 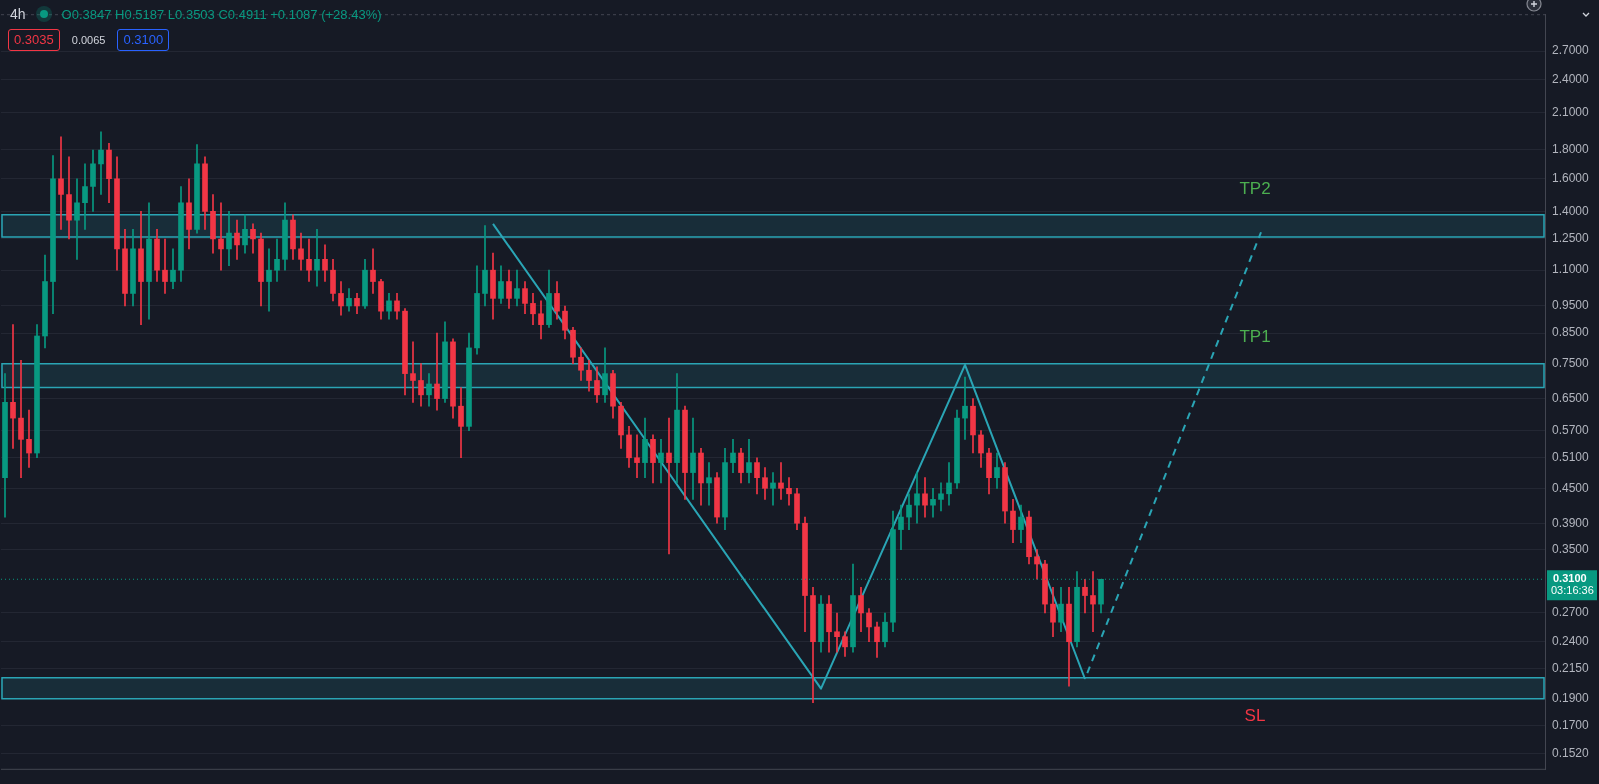 What do you see at coordinates (221, 14) in the screenshot?
I see `annotation: O0.3847 H0.5187 L0.3503 C0.4911 +0.1087 (+28.43%)` at bounding box center [221, 14].